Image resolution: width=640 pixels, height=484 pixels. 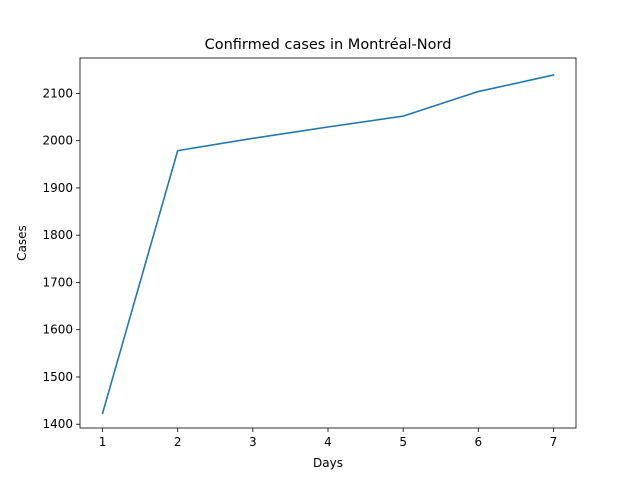 What do you see at coordinates (328, 463) in the screenshot?
I see `x-axis-label: Days` at bounding box center [328, 463].